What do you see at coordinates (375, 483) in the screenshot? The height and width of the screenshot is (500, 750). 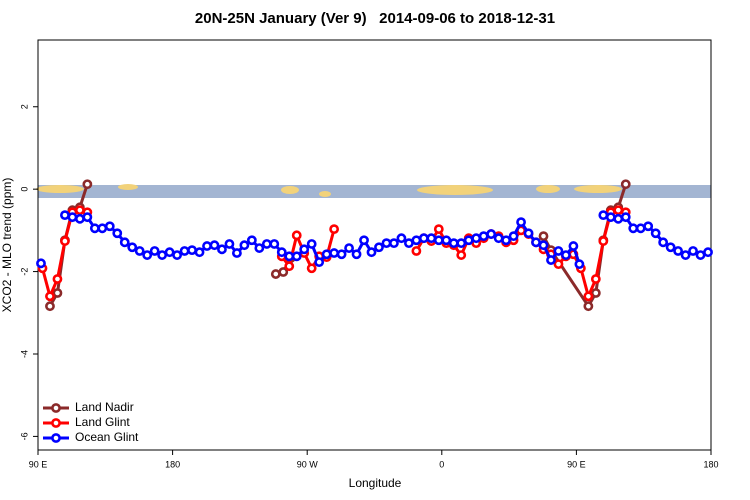 I see `x-axis-label: Longitude` at bounding box center [375, 483].